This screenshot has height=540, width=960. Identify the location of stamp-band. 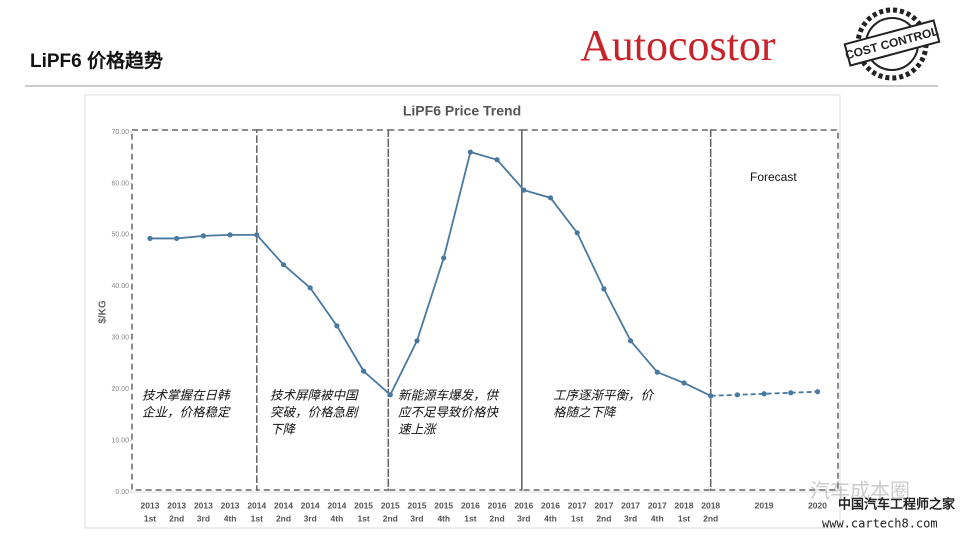
(892, 43).